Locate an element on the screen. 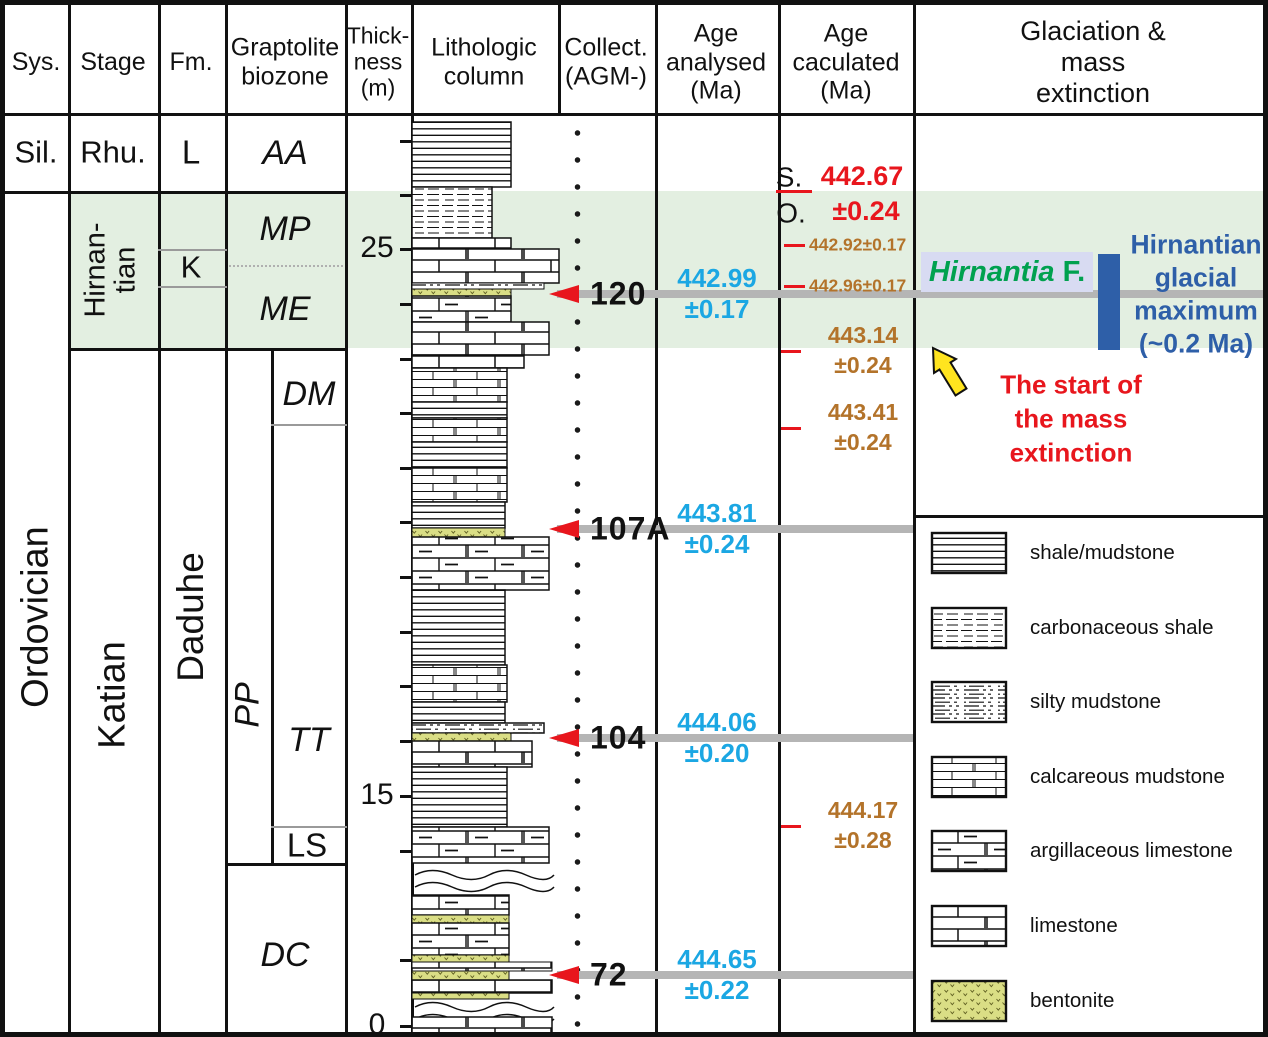 This screenshot has height=1037, width=1268. biozone-tt-label: TT is located at coordinates (309, 739).